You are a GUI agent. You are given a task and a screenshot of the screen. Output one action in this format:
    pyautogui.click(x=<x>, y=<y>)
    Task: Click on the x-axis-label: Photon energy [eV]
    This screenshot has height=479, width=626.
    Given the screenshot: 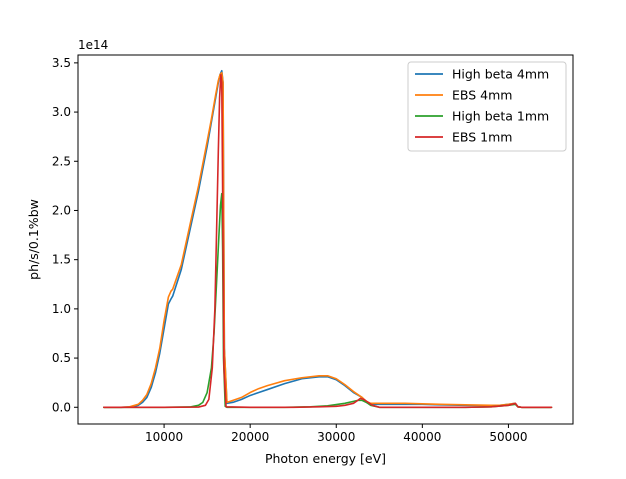 What is the action you would take?
    pyautogui.click(x=325, y=458)
    